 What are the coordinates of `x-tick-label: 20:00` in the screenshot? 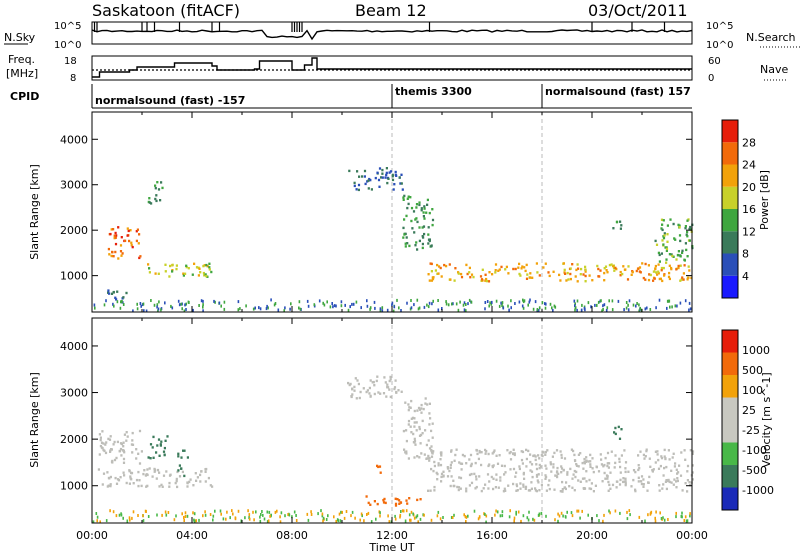 It's located at (592, 535).